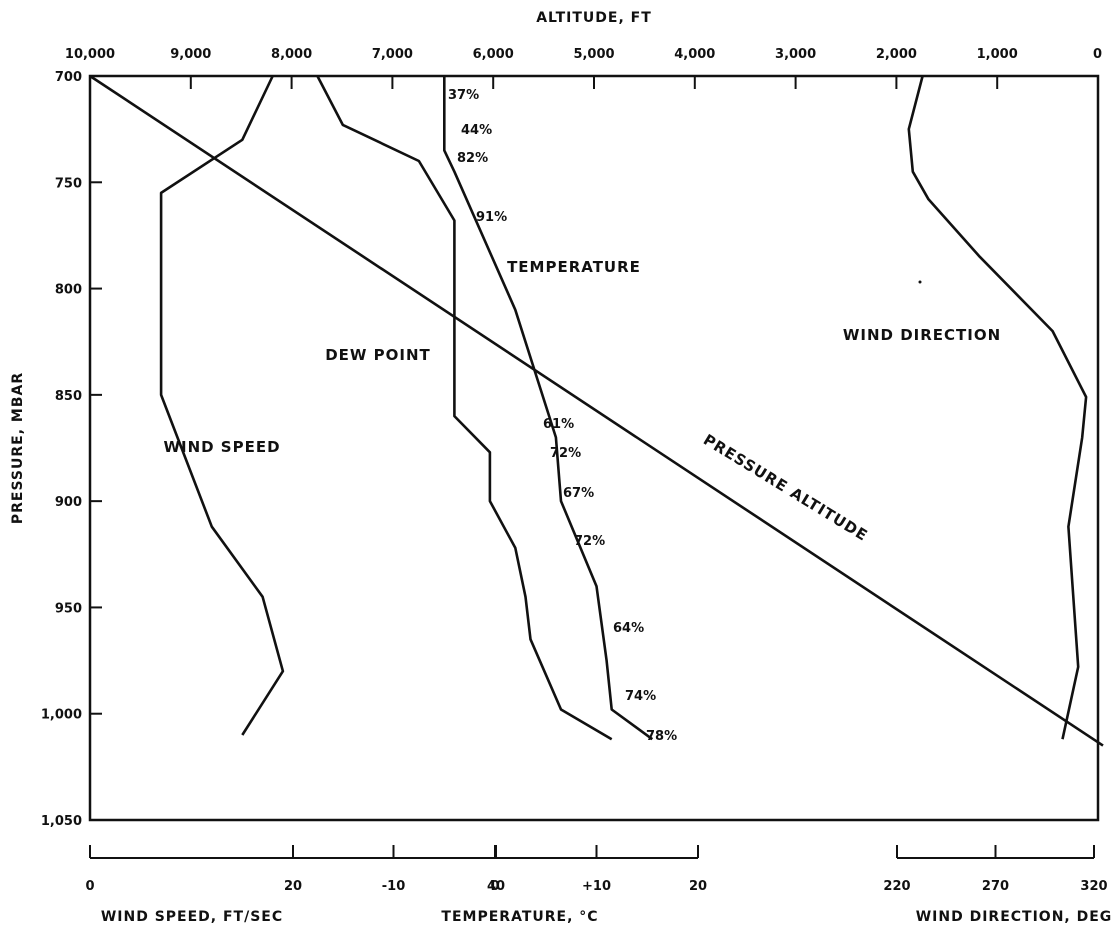 The image size is (1118, 932). Describe the element at coordinates (18, 448) in the screenshot. I see `left-axis-title: PRESSURE, MBAR` at that location.